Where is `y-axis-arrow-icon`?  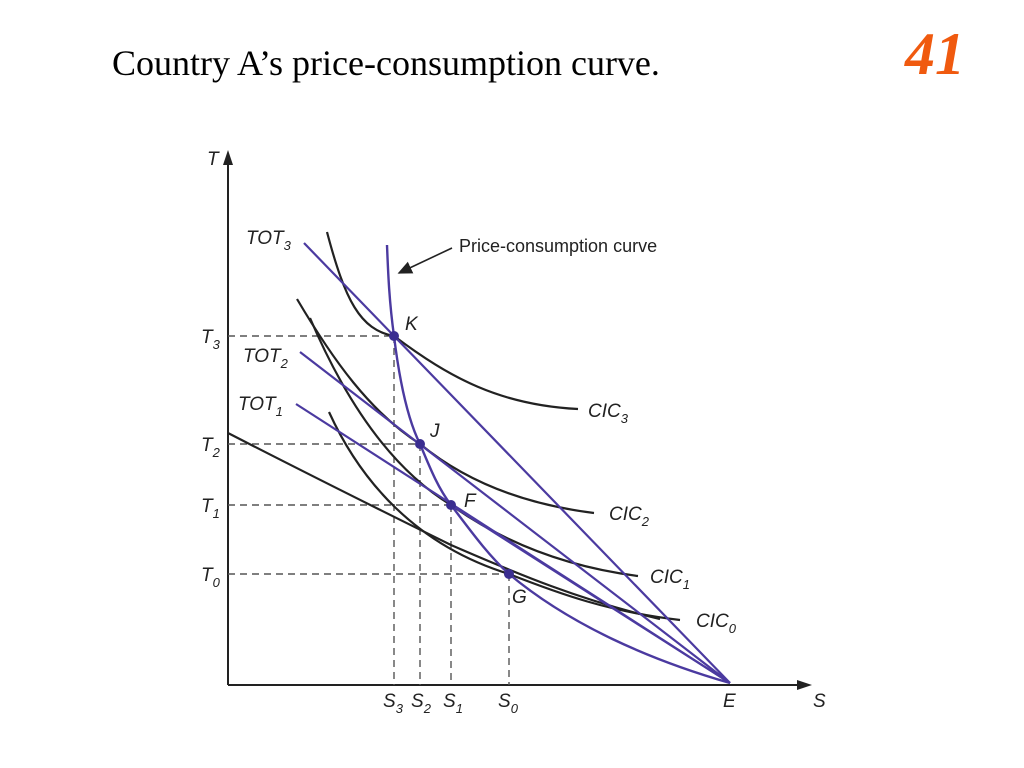 y-axis-arrow-icon is located at coordinates (228, 157).